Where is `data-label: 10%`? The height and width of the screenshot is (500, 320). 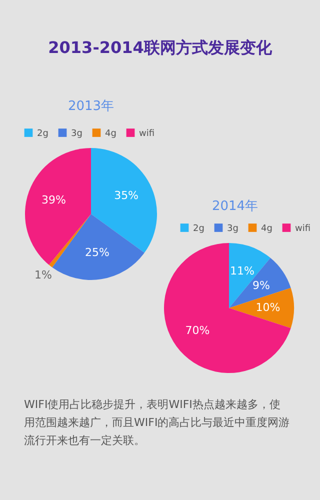
data-label: 10% is located at coordinates (268, 307).